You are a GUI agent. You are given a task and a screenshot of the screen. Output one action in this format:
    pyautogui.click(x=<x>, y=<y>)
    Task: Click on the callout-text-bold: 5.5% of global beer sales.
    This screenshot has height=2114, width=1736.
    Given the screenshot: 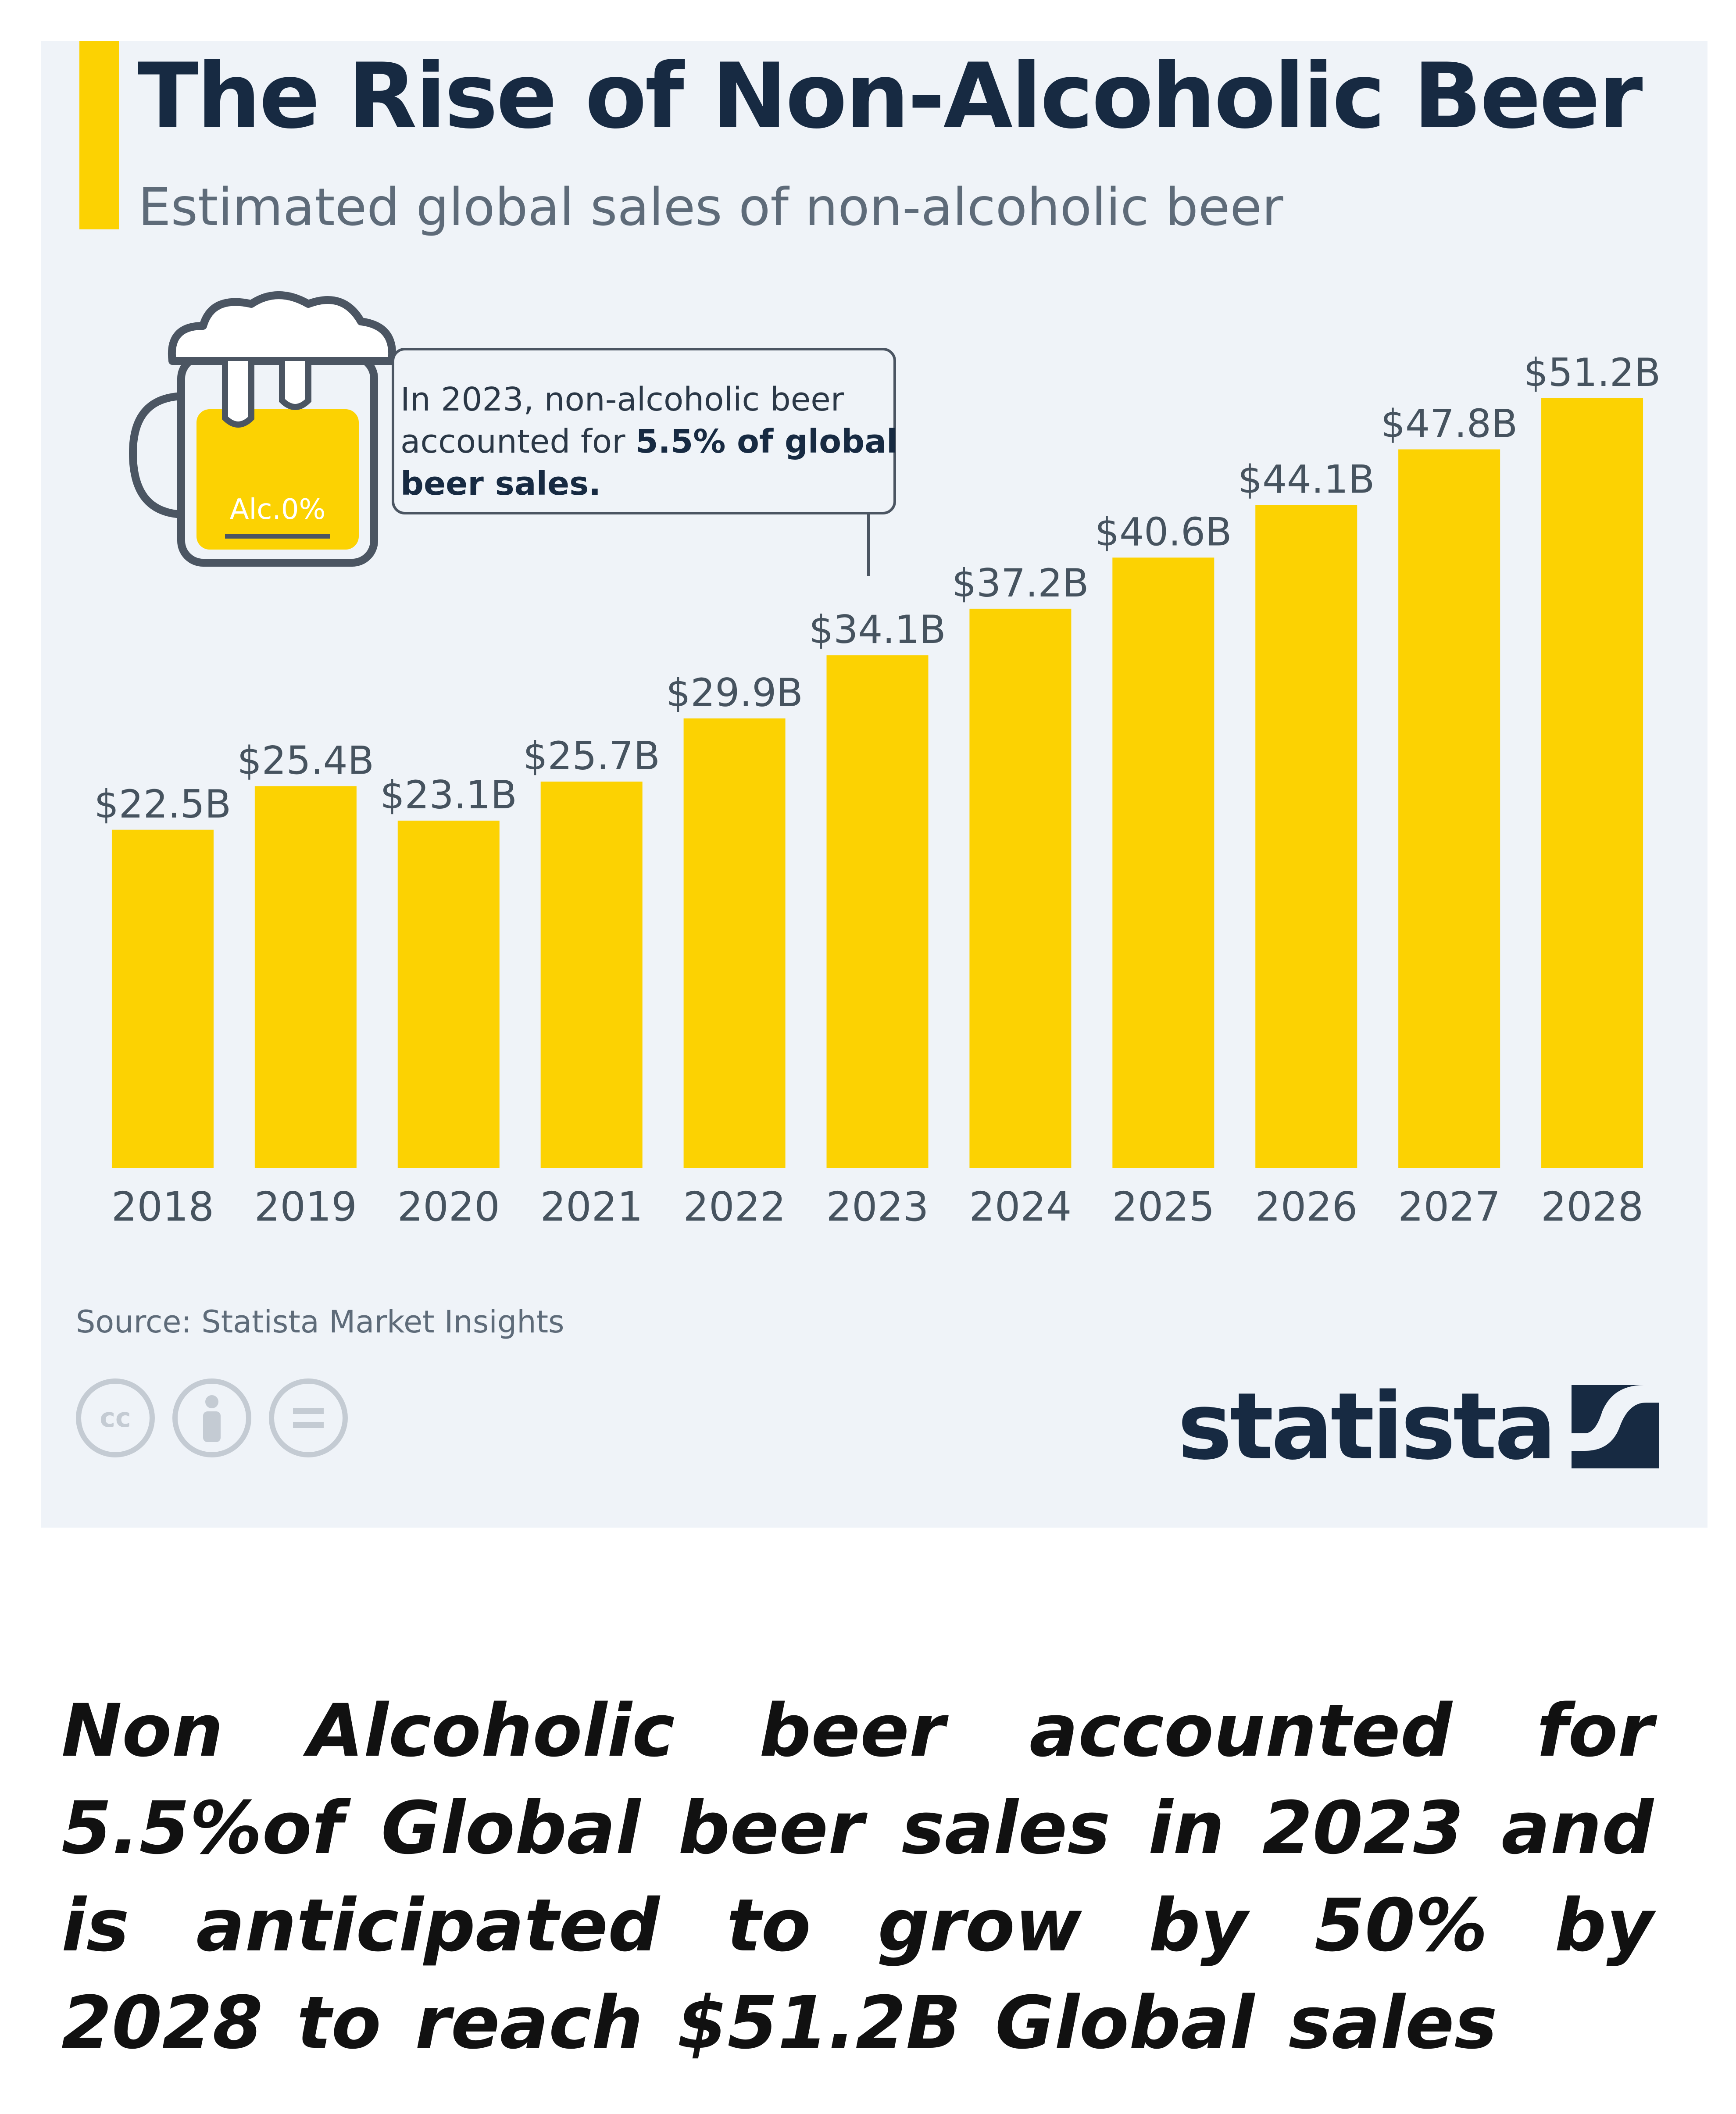 What is the action you would take?
    pyautogui.click(x=649, y=463)
    